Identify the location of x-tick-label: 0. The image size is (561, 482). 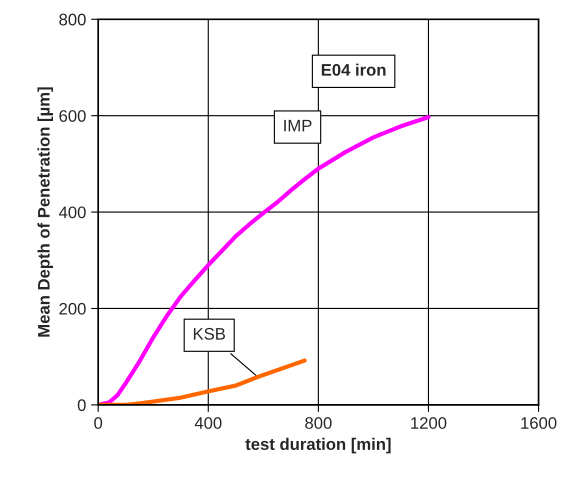
(98, 423).